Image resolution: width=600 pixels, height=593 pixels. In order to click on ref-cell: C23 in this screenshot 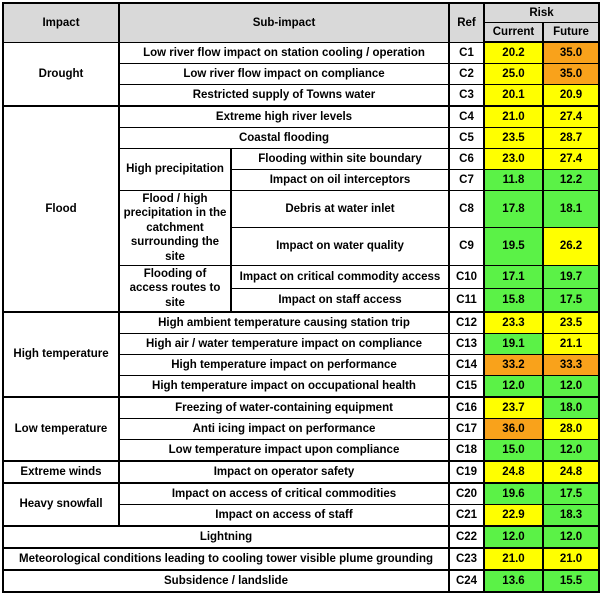, I will do `click(466, 559)`.